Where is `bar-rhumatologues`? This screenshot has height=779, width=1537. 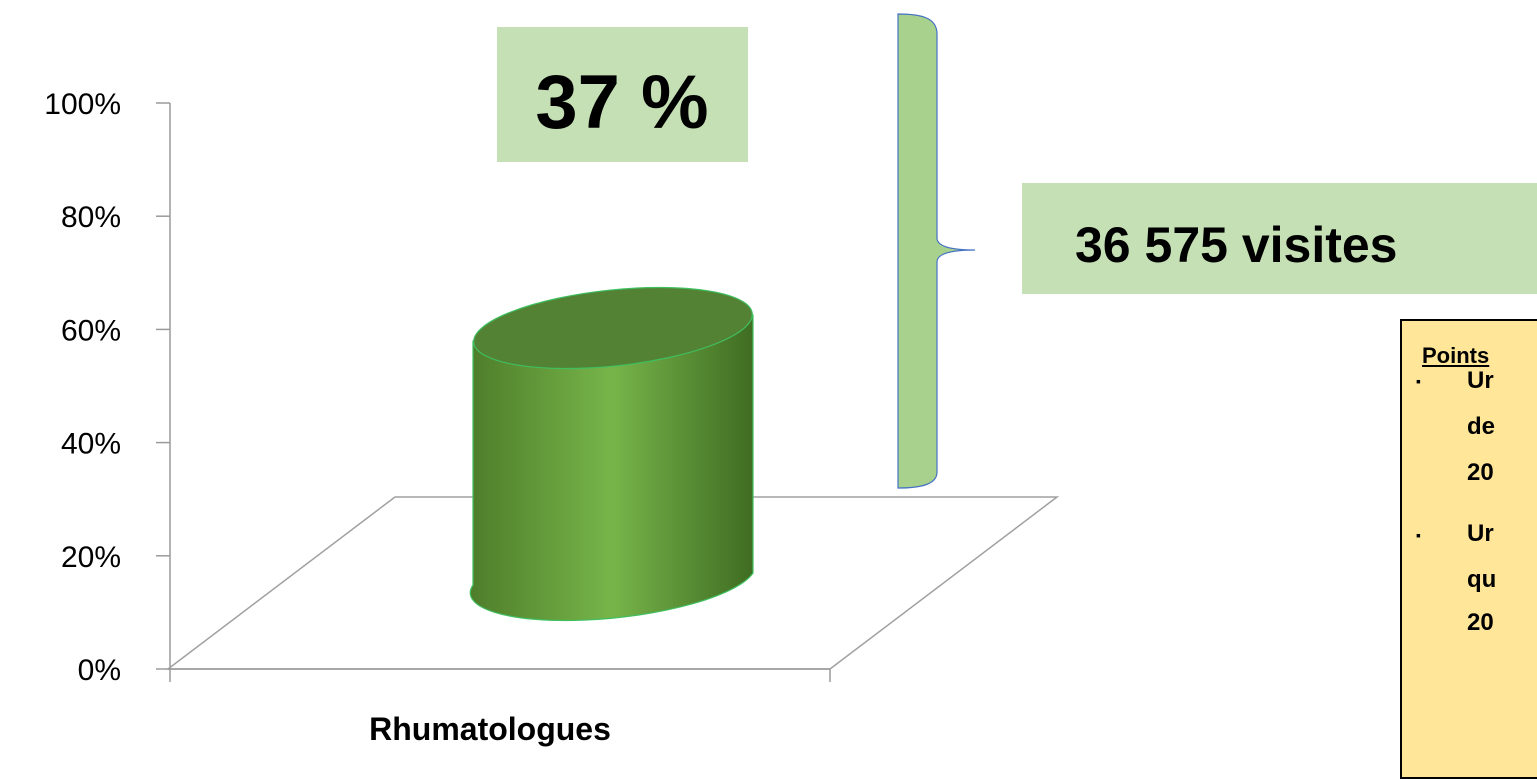
bar-rhumatologues is located at coordinates (611, 468).